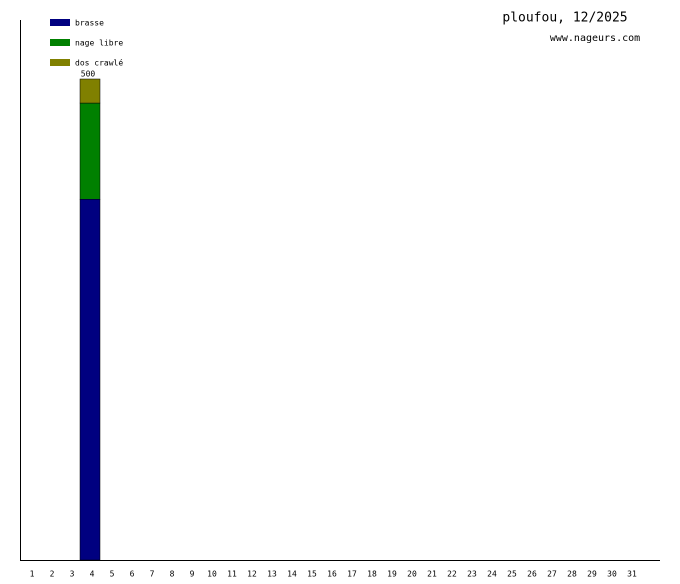 This screenshot has height=584, width=680. What do you see at coordinates (312, 574) in the screenshot?
I see `x-tick-label: 15` at bounding box center [312, 574].